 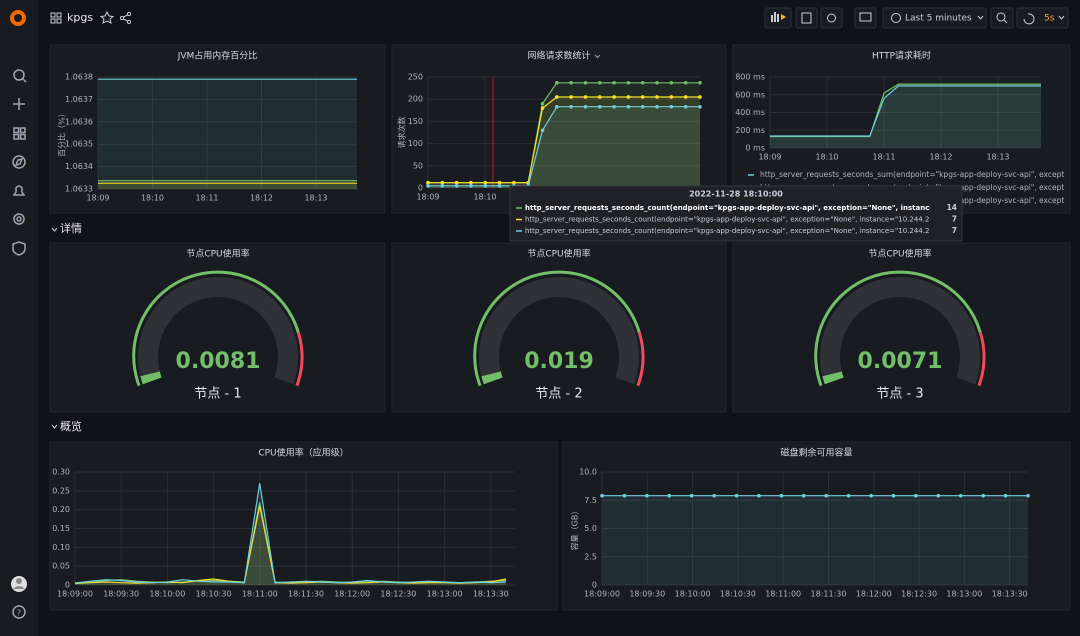 I want to click on user-avatar, so click(x=19, y=584).